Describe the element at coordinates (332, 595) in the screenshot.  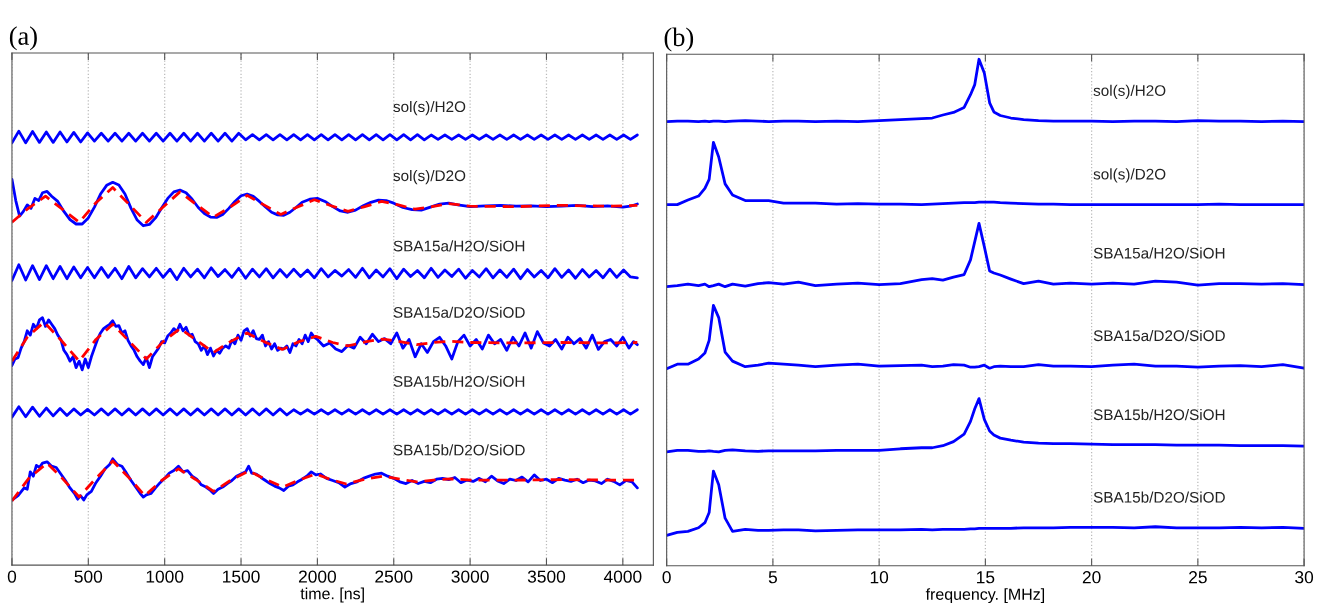
I see `x-axis-title: time. [ns]` at that location.